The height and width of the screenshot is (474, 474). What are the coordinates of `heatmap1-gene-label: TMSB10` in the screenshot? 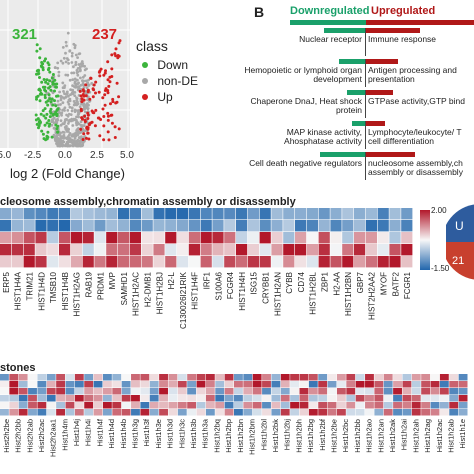 It's located at (53, 287).